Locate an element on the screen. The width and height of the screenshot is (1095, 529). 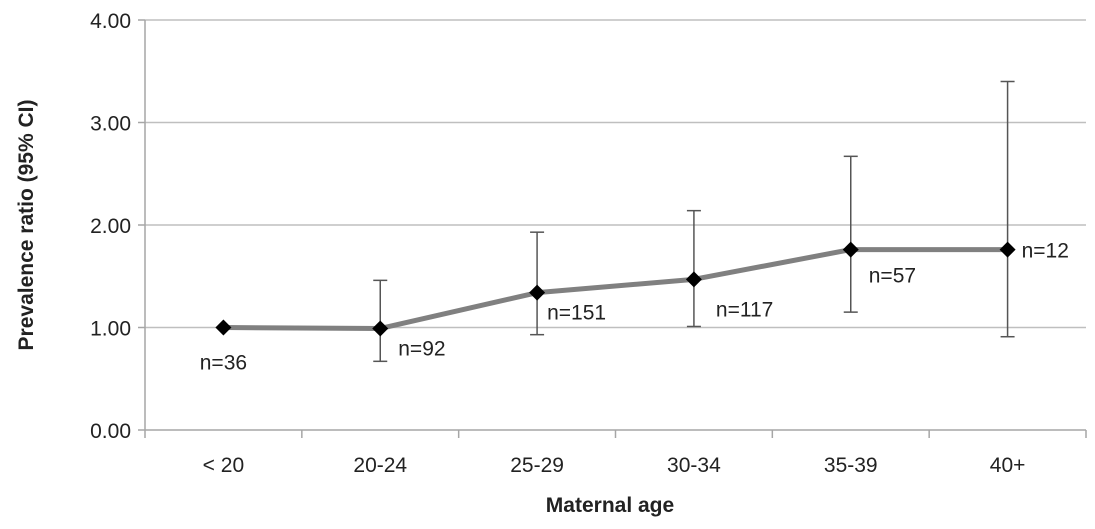
y-tick-label: 1.00 is located at coordinates (110, 329).